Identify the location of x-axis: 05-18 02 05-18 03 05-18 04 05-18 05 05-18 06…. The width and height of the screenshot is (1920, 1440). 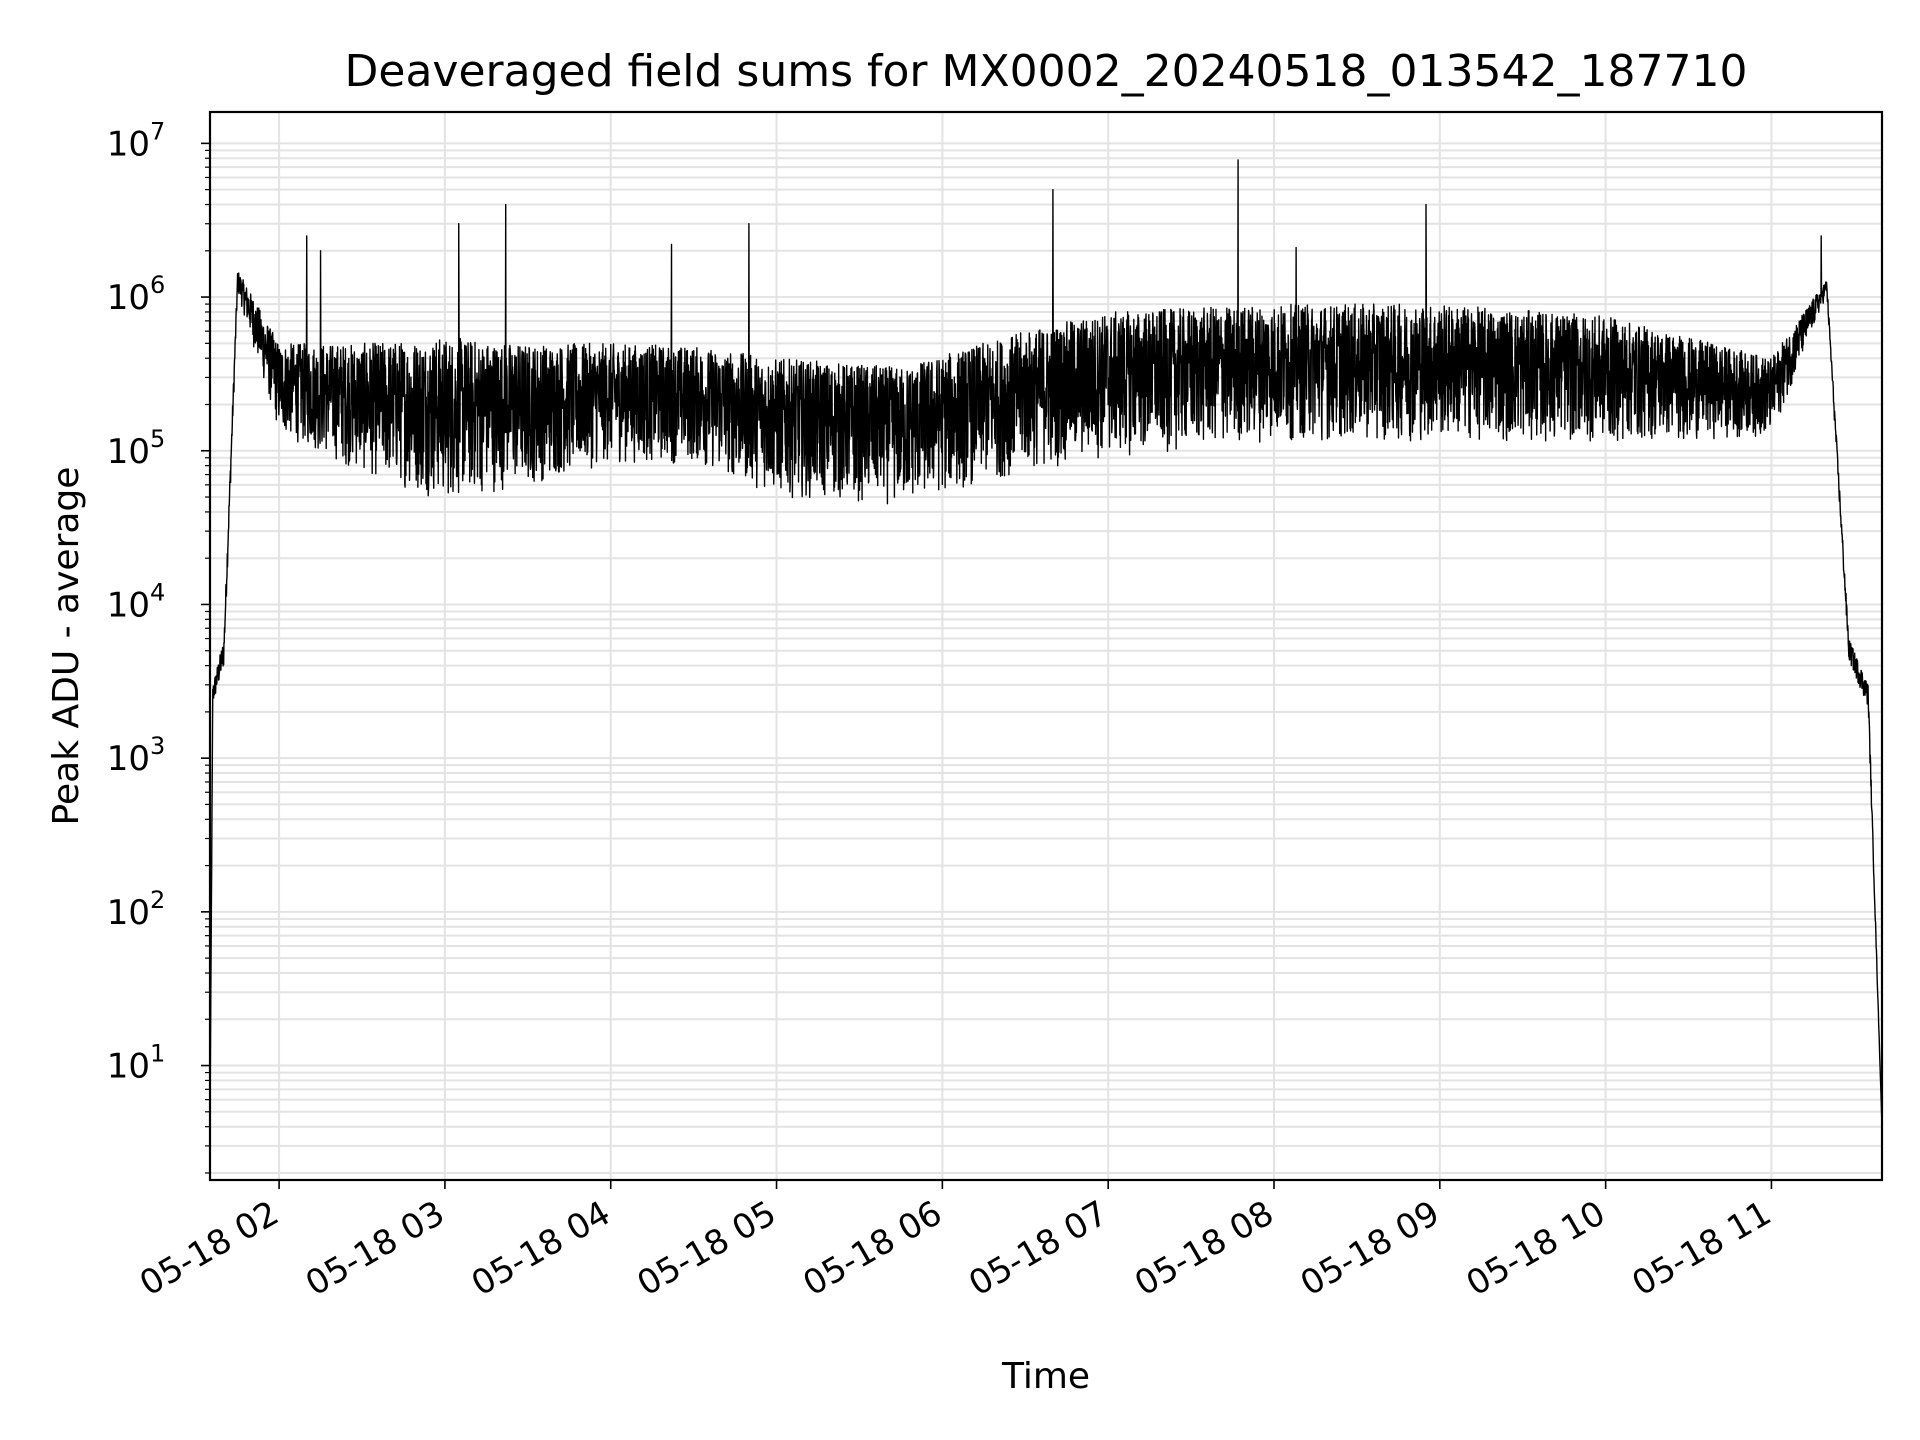
(955, 1242).